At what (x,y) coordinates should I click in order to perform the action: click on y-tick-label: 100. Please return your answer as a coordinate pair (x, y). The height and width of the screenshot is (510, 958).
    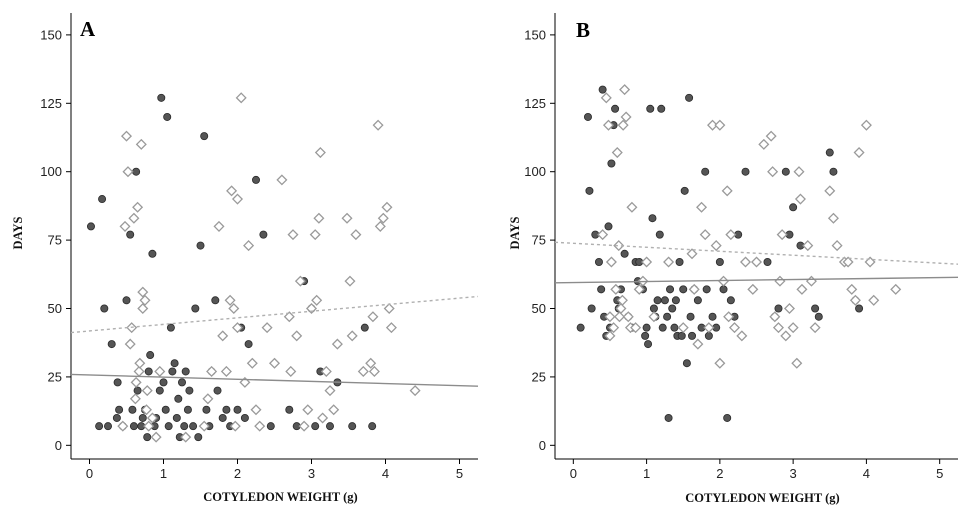
    Looking at the image, I should click on (535, 171).